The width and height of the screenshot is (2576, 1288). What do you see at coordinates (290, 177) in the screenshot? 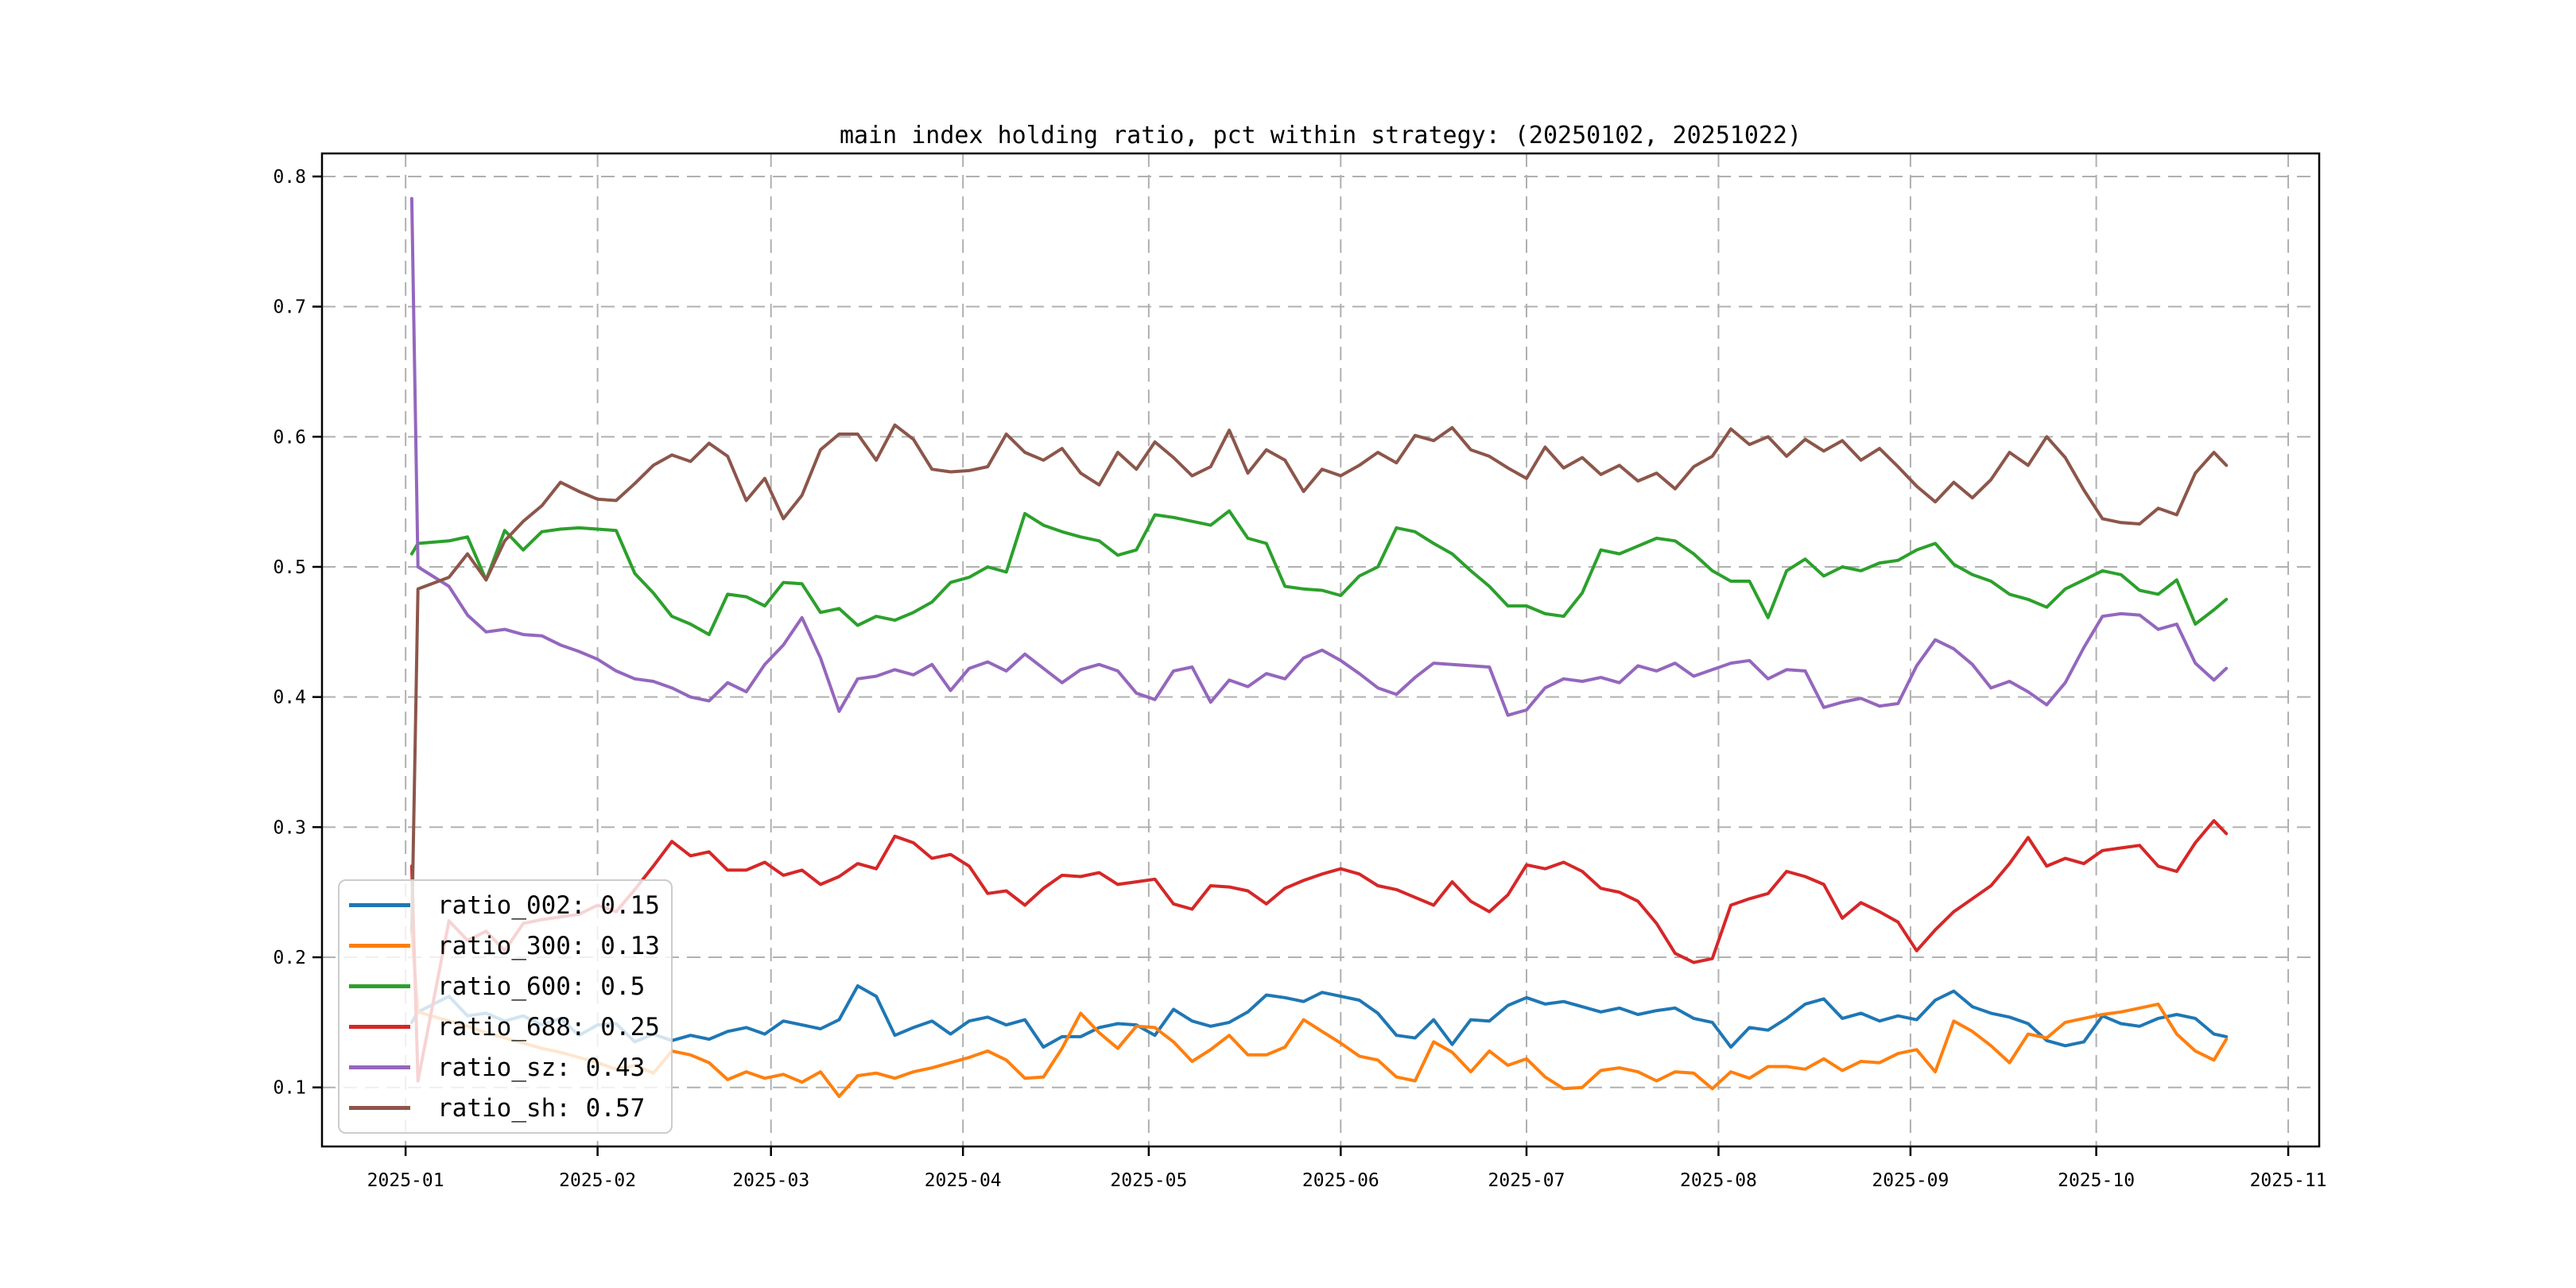
I see `y-tick-label: 0.8` at bounding box center [290, 177].